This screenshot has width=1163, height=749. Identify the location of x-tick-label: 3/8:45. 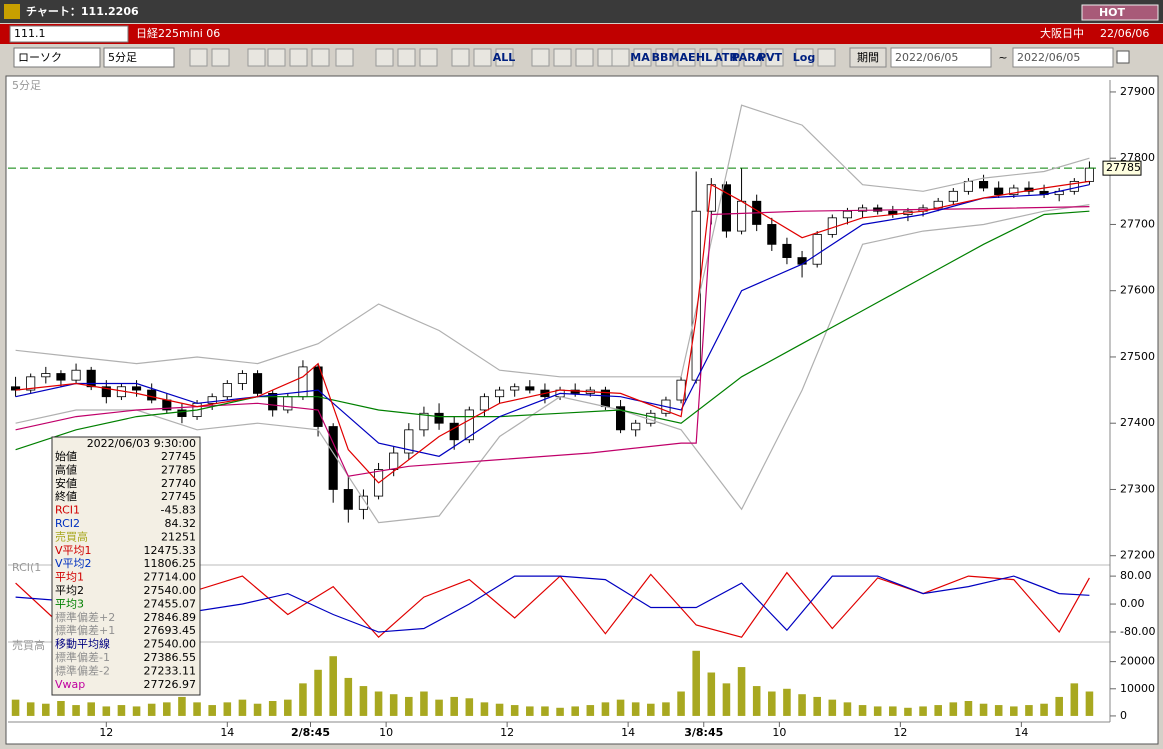
(703, 732).